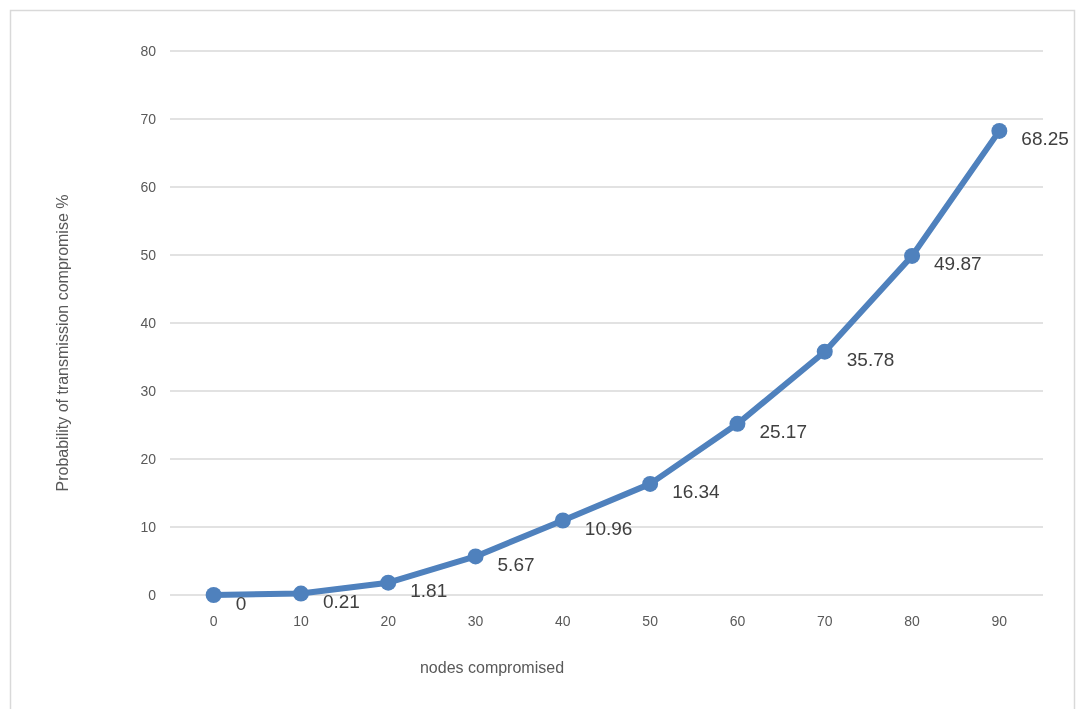 The width and height of the screenshot is (1076, 709). I want to click on x-tick-label: 90, so click(999, 621).